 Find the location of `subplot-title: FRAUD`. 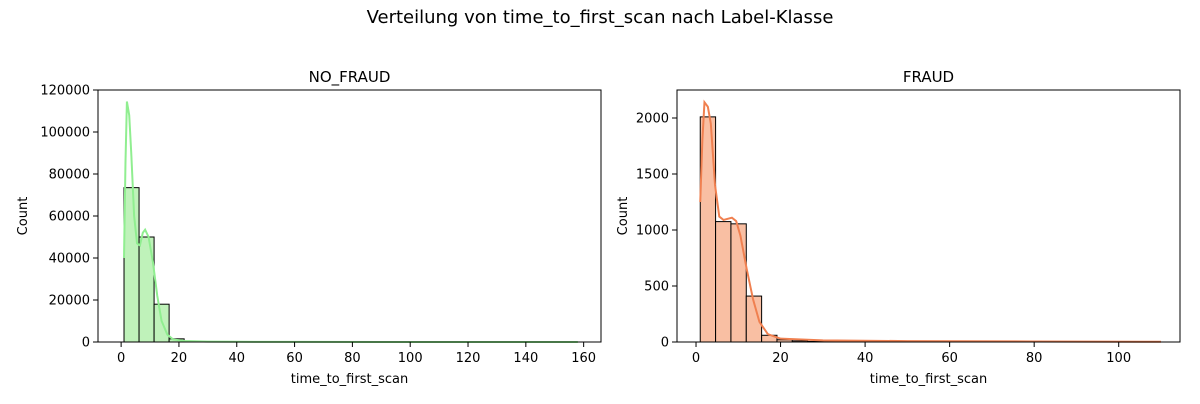

subplot-title: FRAUD is located at coordinates (928, 77).